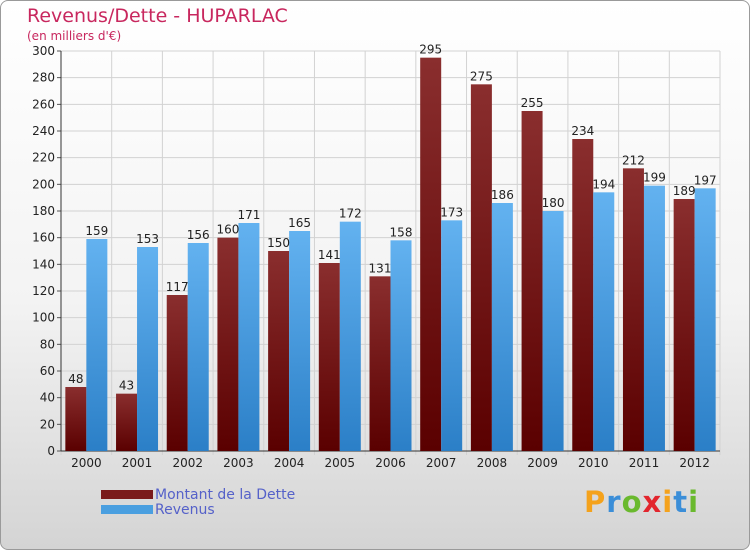 The height and width of the screenshot is (550, 750). Describe the element at coordinates (350, 214) in the screenshot. I see `data-label-revenus: 172` at that location.